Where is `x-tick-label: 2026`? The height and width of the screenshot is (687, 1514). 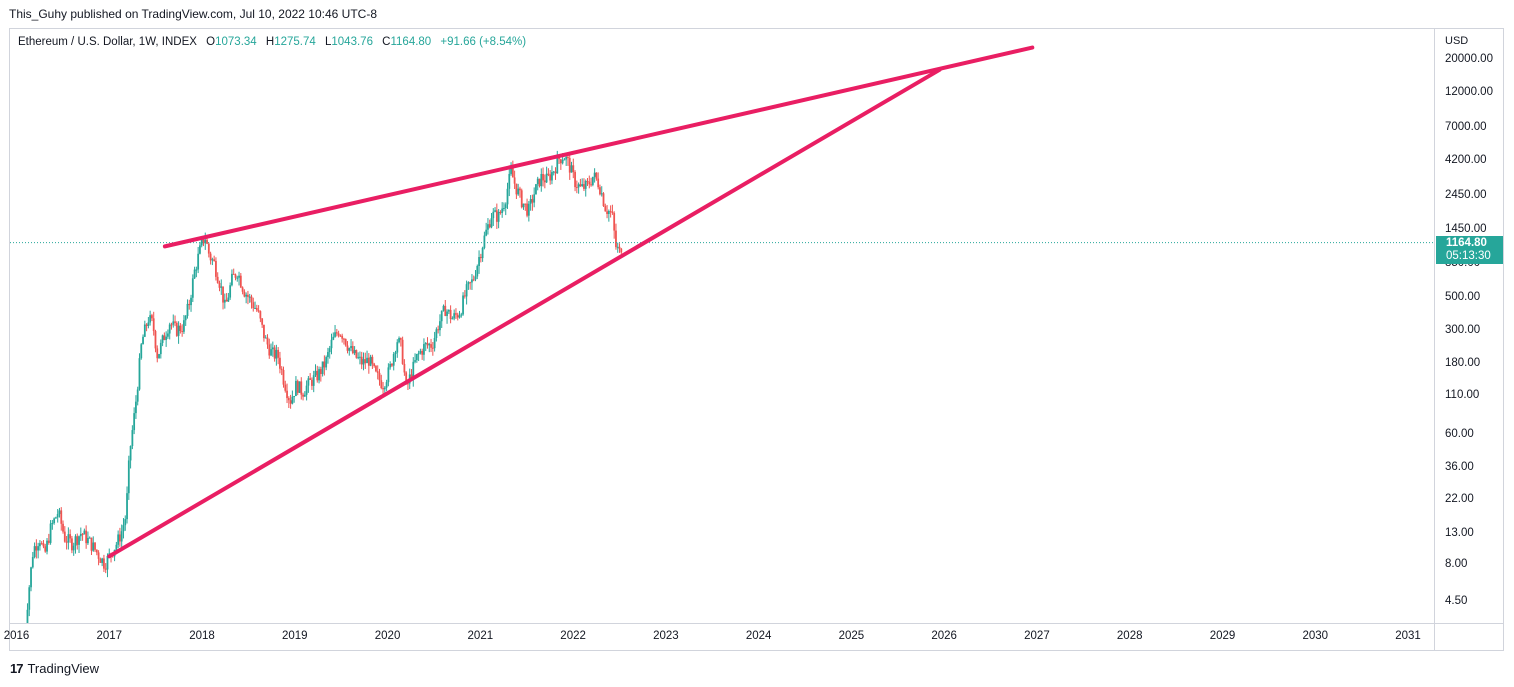
x-tick-label: 2026 is located at coordinates (944, 636).